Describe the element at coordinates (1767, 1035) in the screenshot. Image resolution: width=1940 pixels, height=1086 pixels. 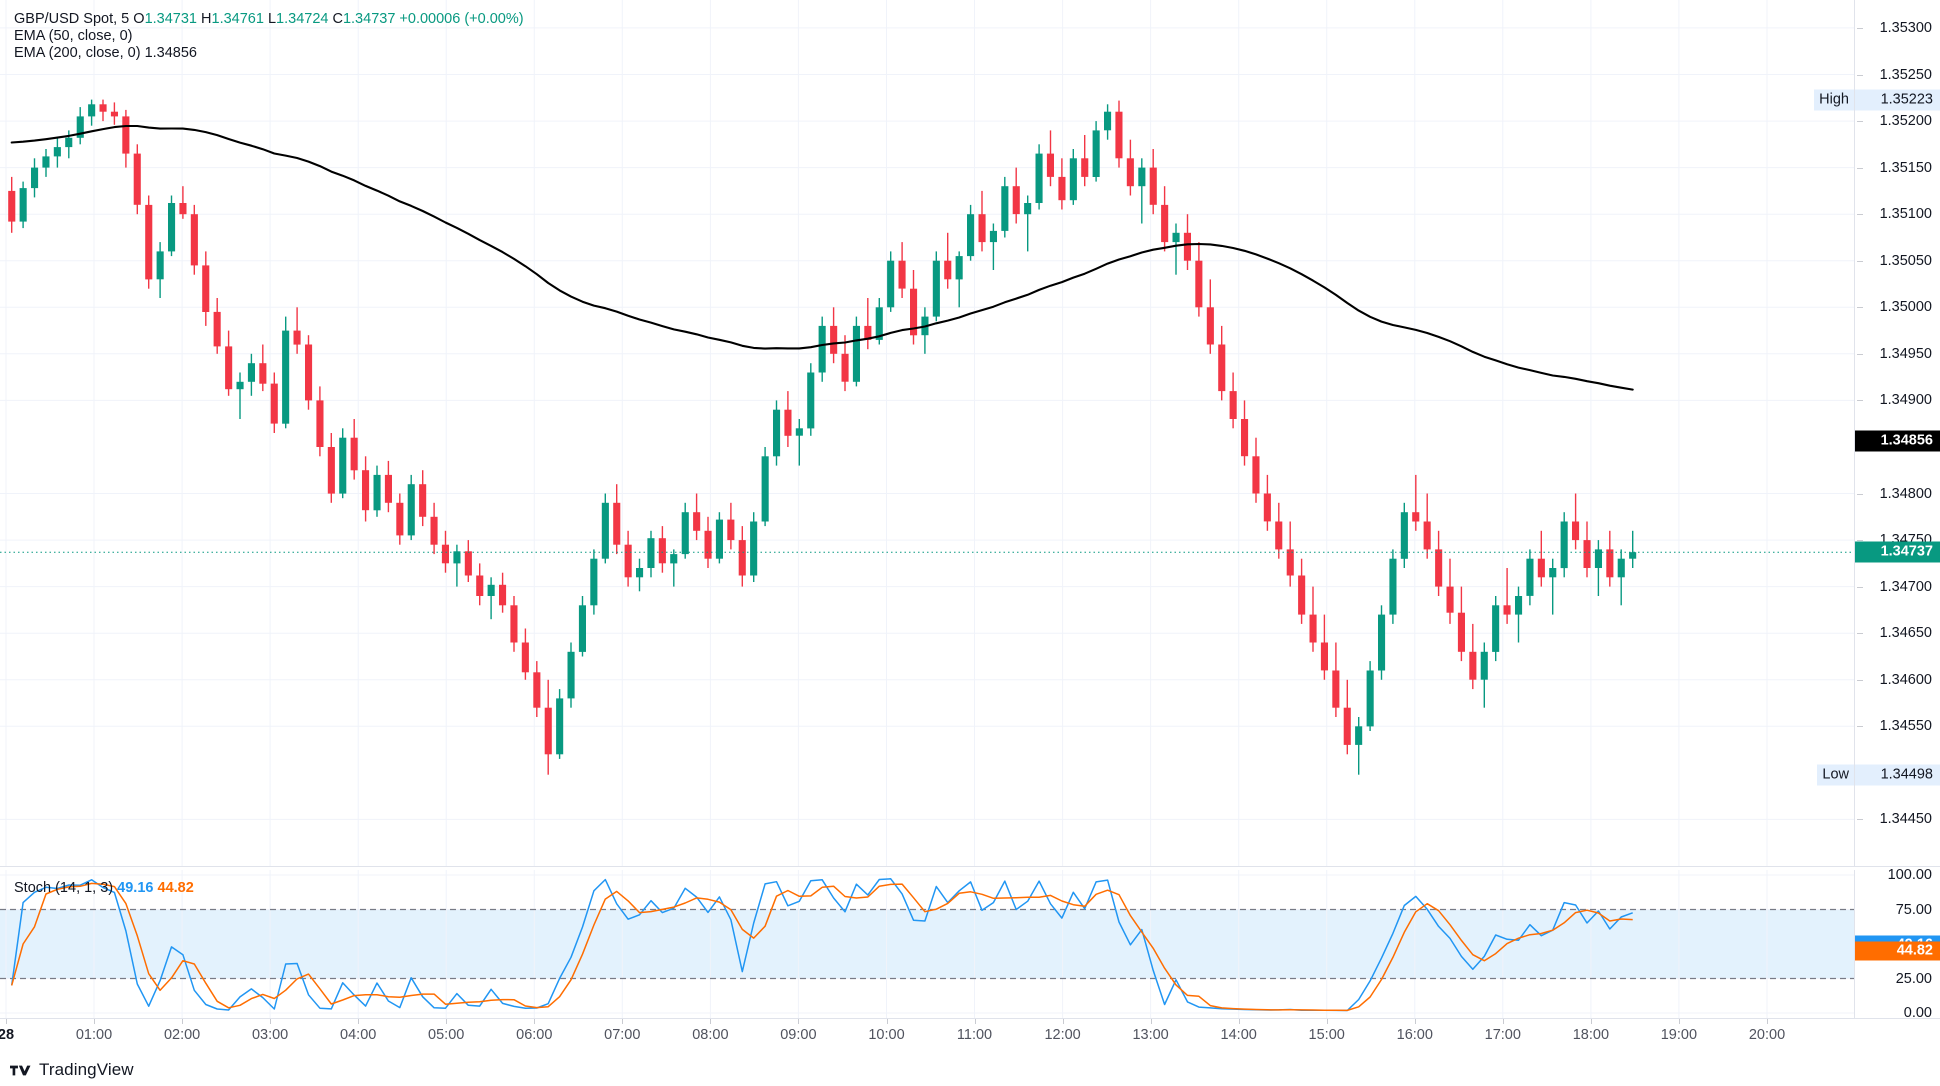
I see `time-label: 20:00` at that location.